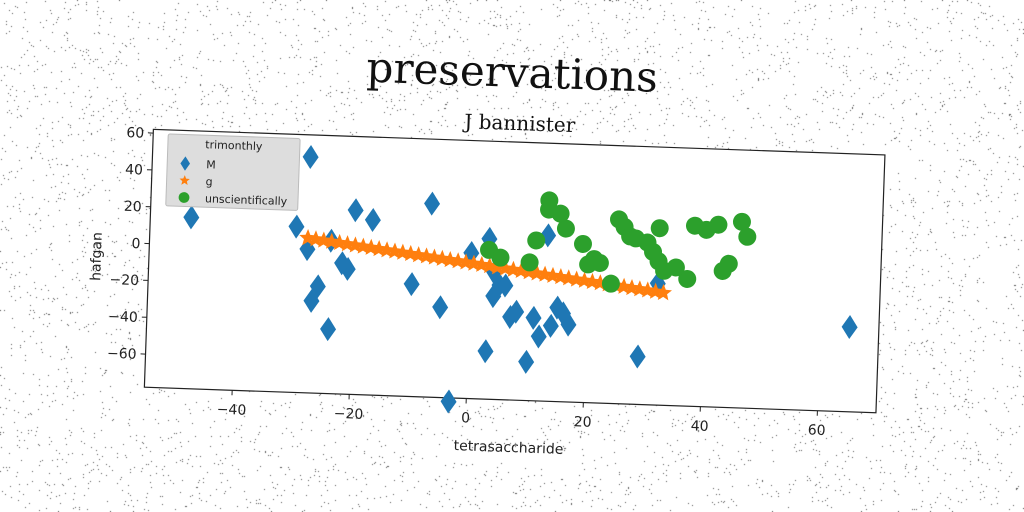 The width and height of the screenshot is (1024, 512). What do you see at coordinates (246, 200) in the screenshot?
I see `legend-entry-label: unscientifically` at bounding box center [246, 200].